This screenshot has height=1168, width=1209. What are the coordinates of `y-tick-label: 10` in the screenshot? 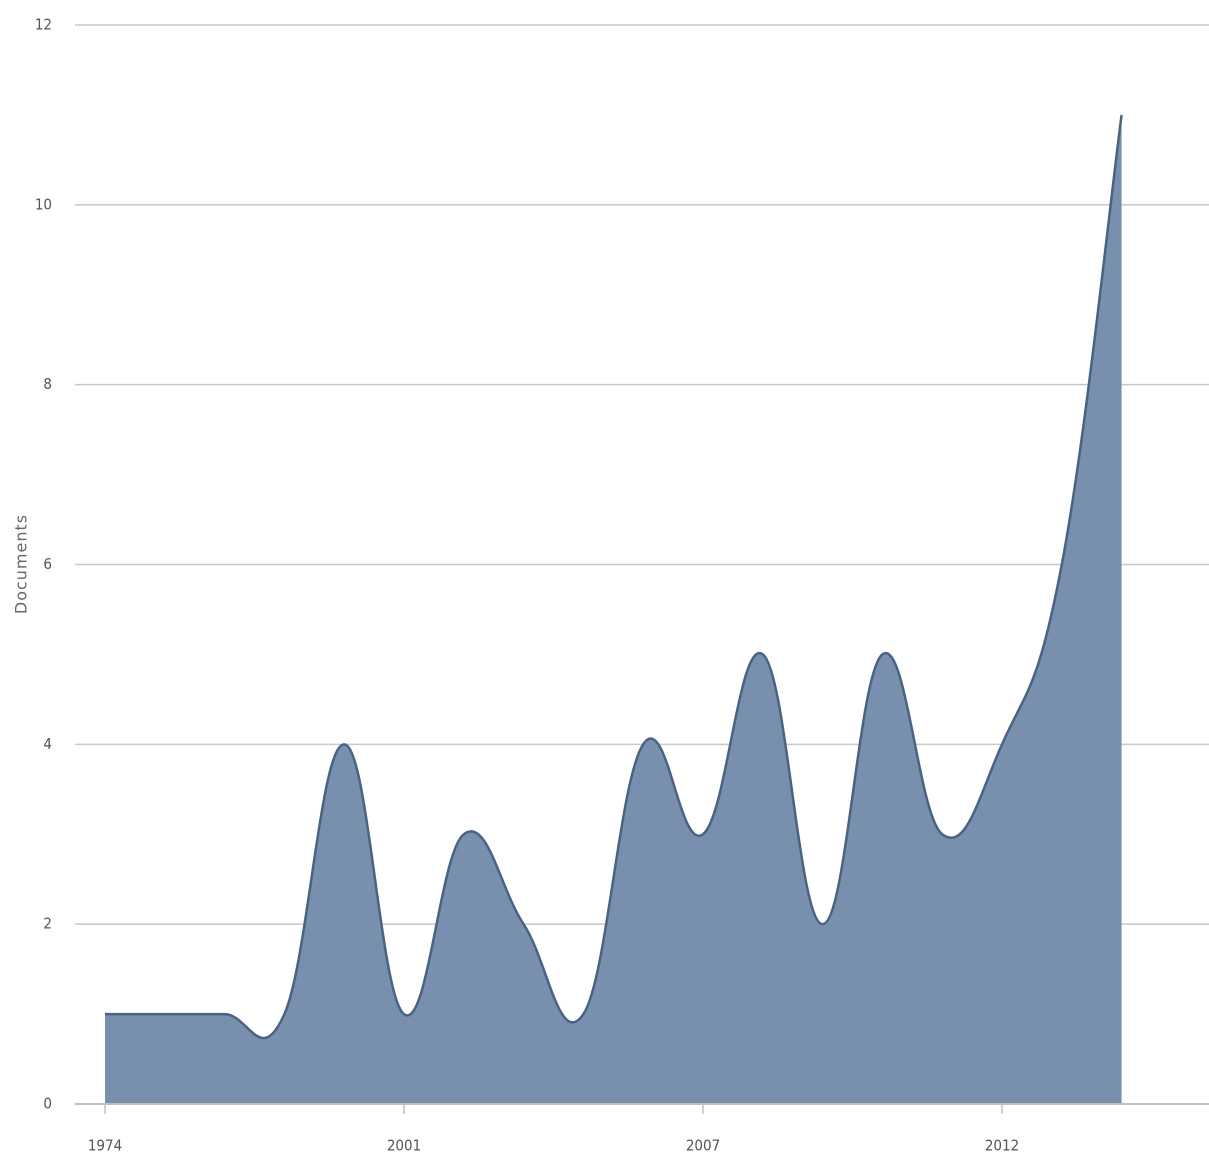 It's located at (43, 204).